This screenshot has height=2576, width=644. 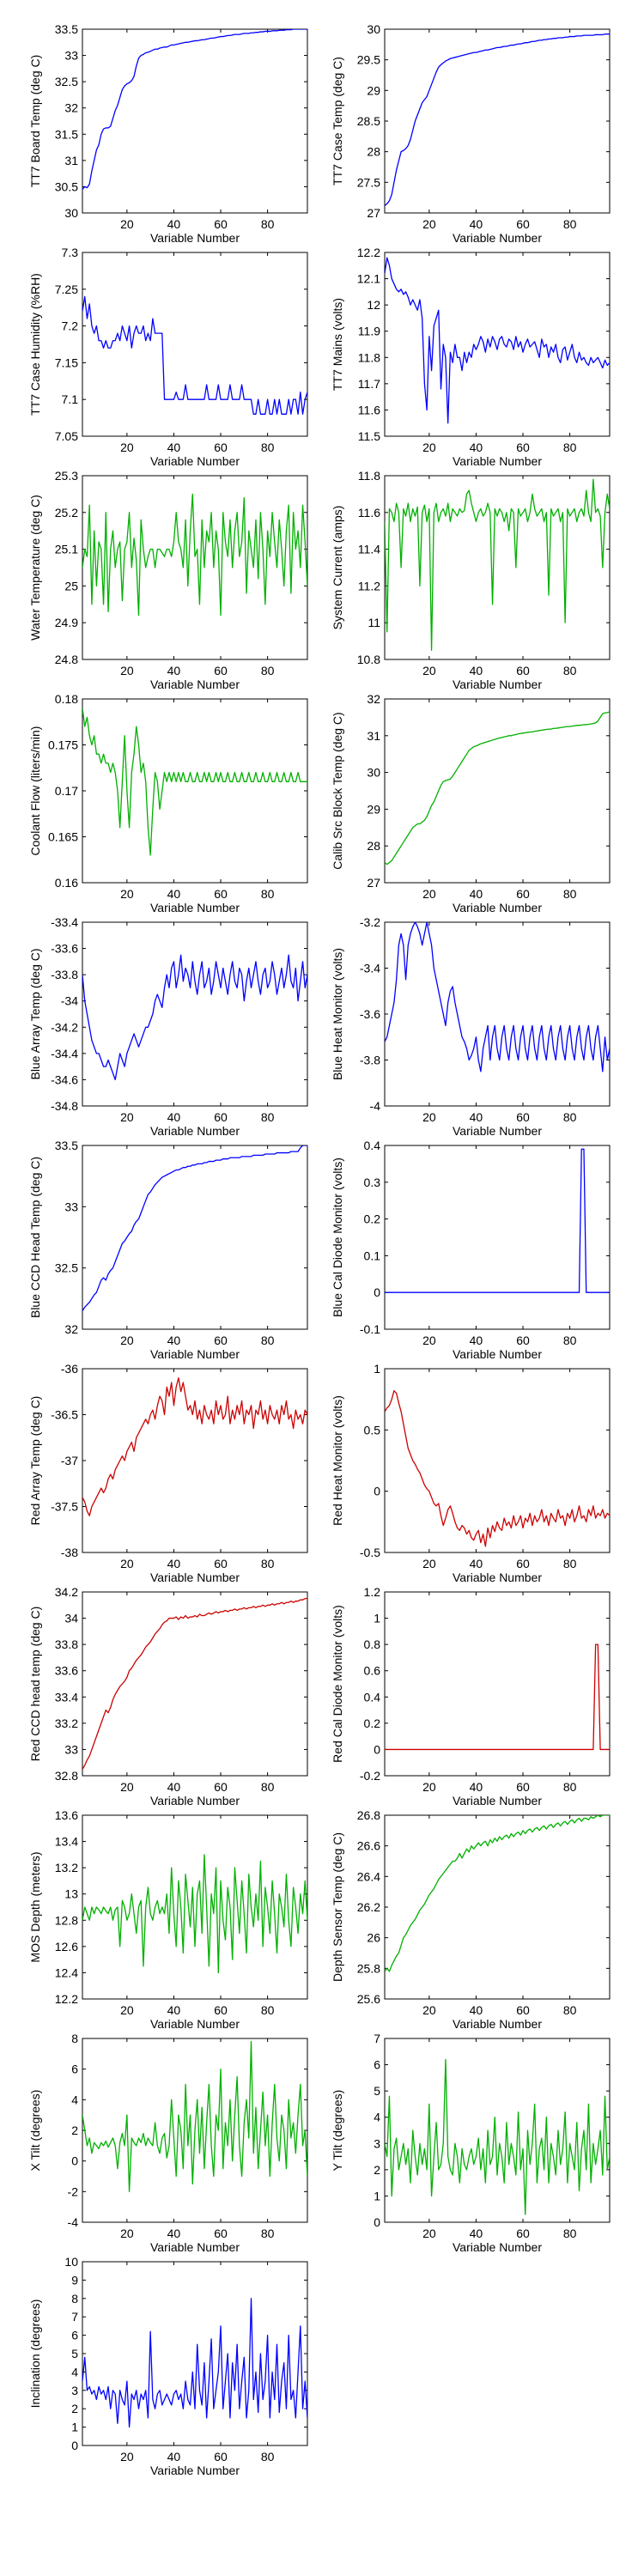 I want to click on chart-11-ytick-label: 33.5, so click(x=66, y=1145).